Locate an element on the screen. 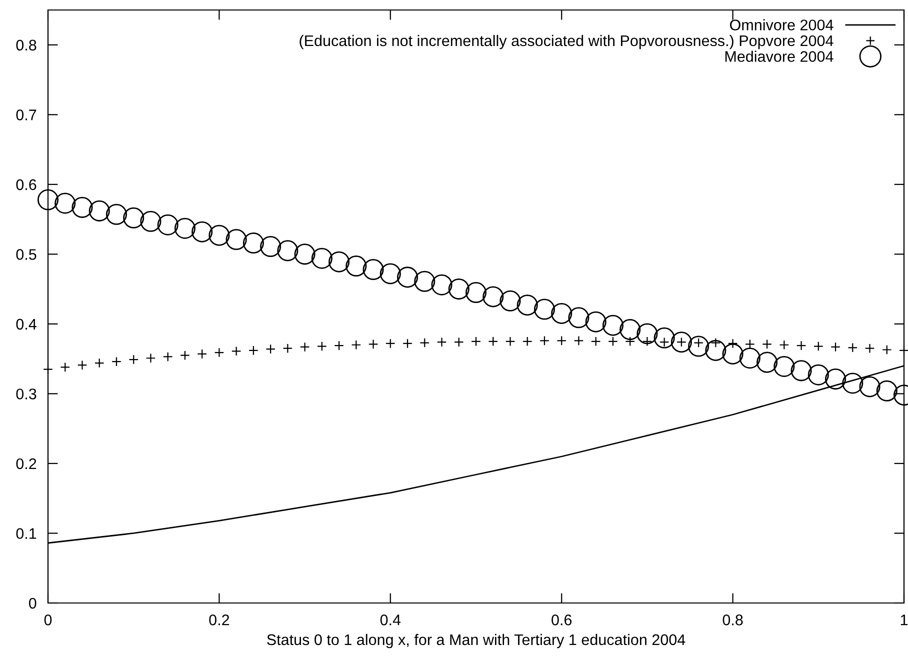  legend-label: (Education is not incrementally associated with Popvorousness.) Popvore 2004 is located at coordinates (567, 42).